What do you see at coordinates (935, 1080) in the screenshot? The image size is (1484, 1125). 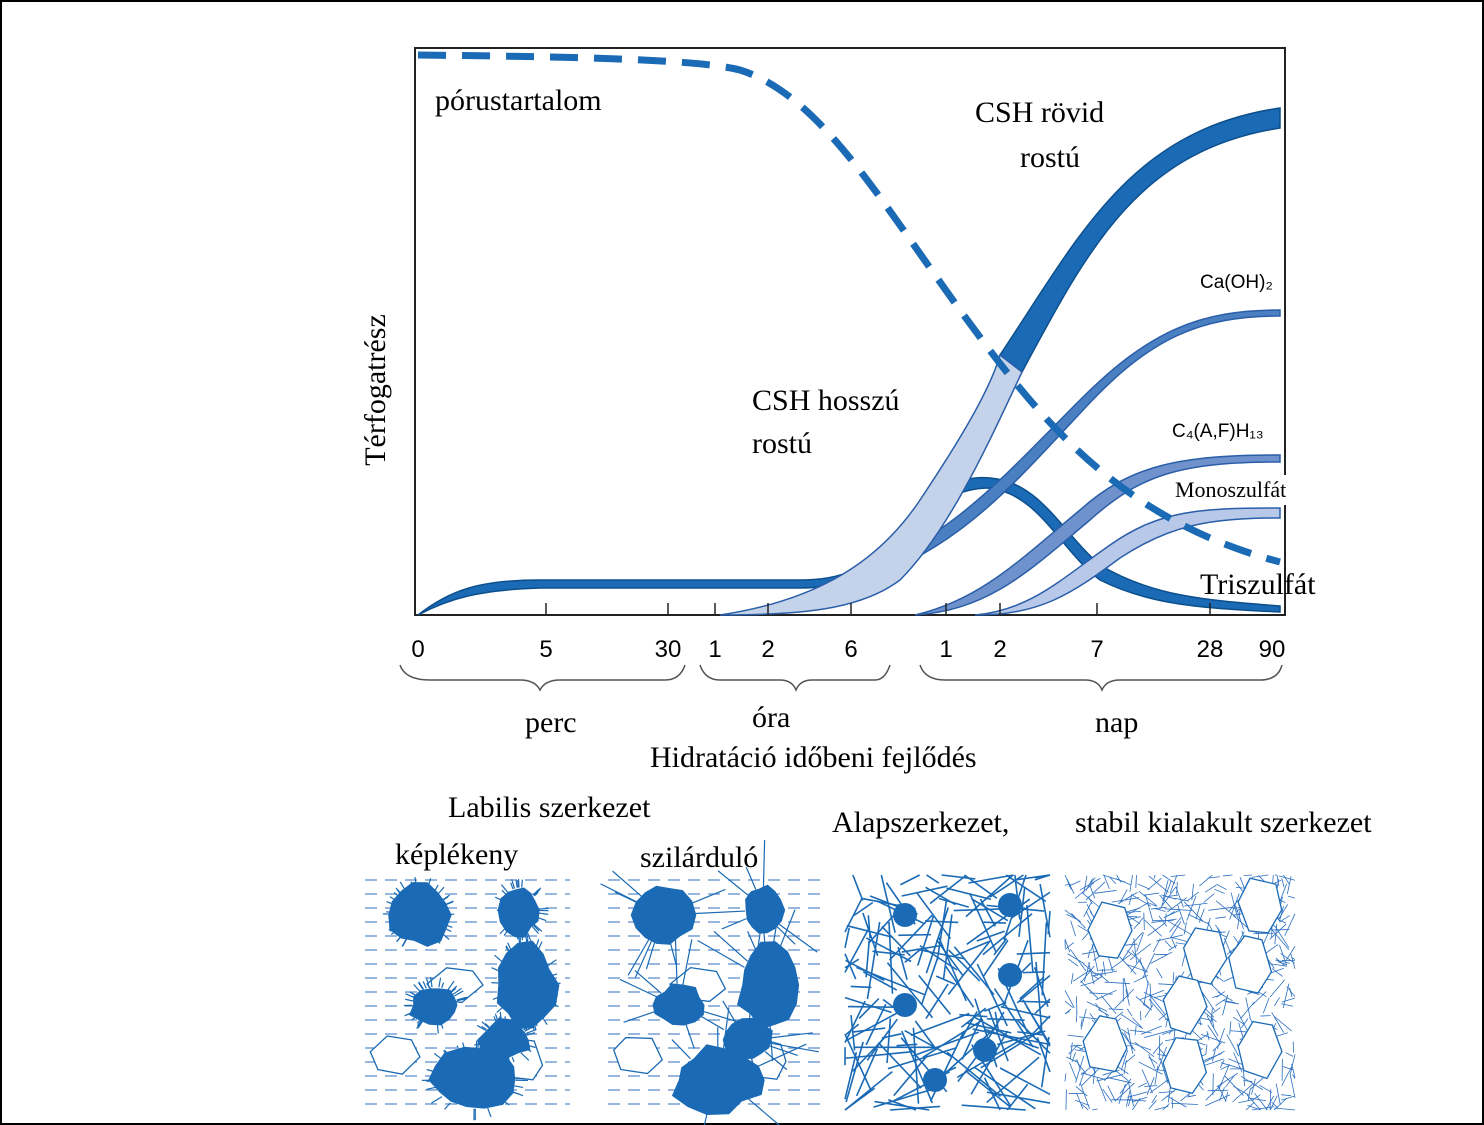 I see `nucleus` at bounding box center [935, 1080].